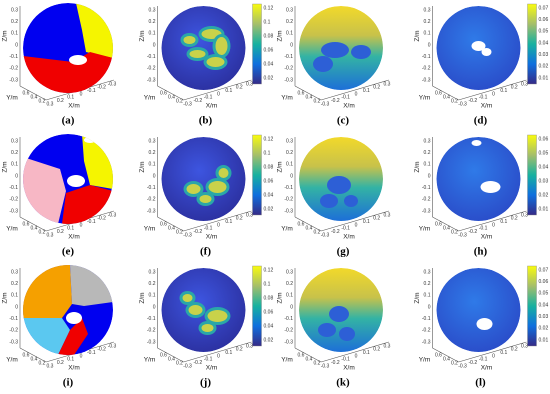  What do you see at coordinates (13, 331) in the screenshot?
I see `z-tick-label: -0.2` at bounding box center [13, 331].